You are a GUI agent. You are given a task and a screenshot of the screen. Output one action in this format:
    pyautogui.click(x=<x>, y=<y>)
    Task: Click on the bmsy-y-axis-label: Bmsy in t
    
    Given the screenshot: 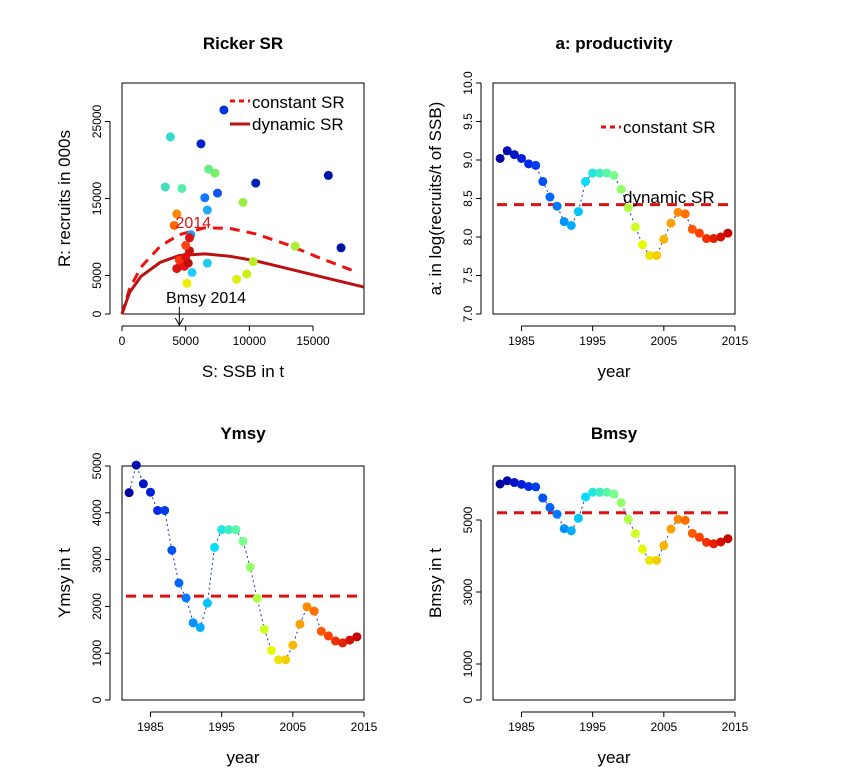 What is the action you would take?
    pyautogui.click(x=435, y=583)
    